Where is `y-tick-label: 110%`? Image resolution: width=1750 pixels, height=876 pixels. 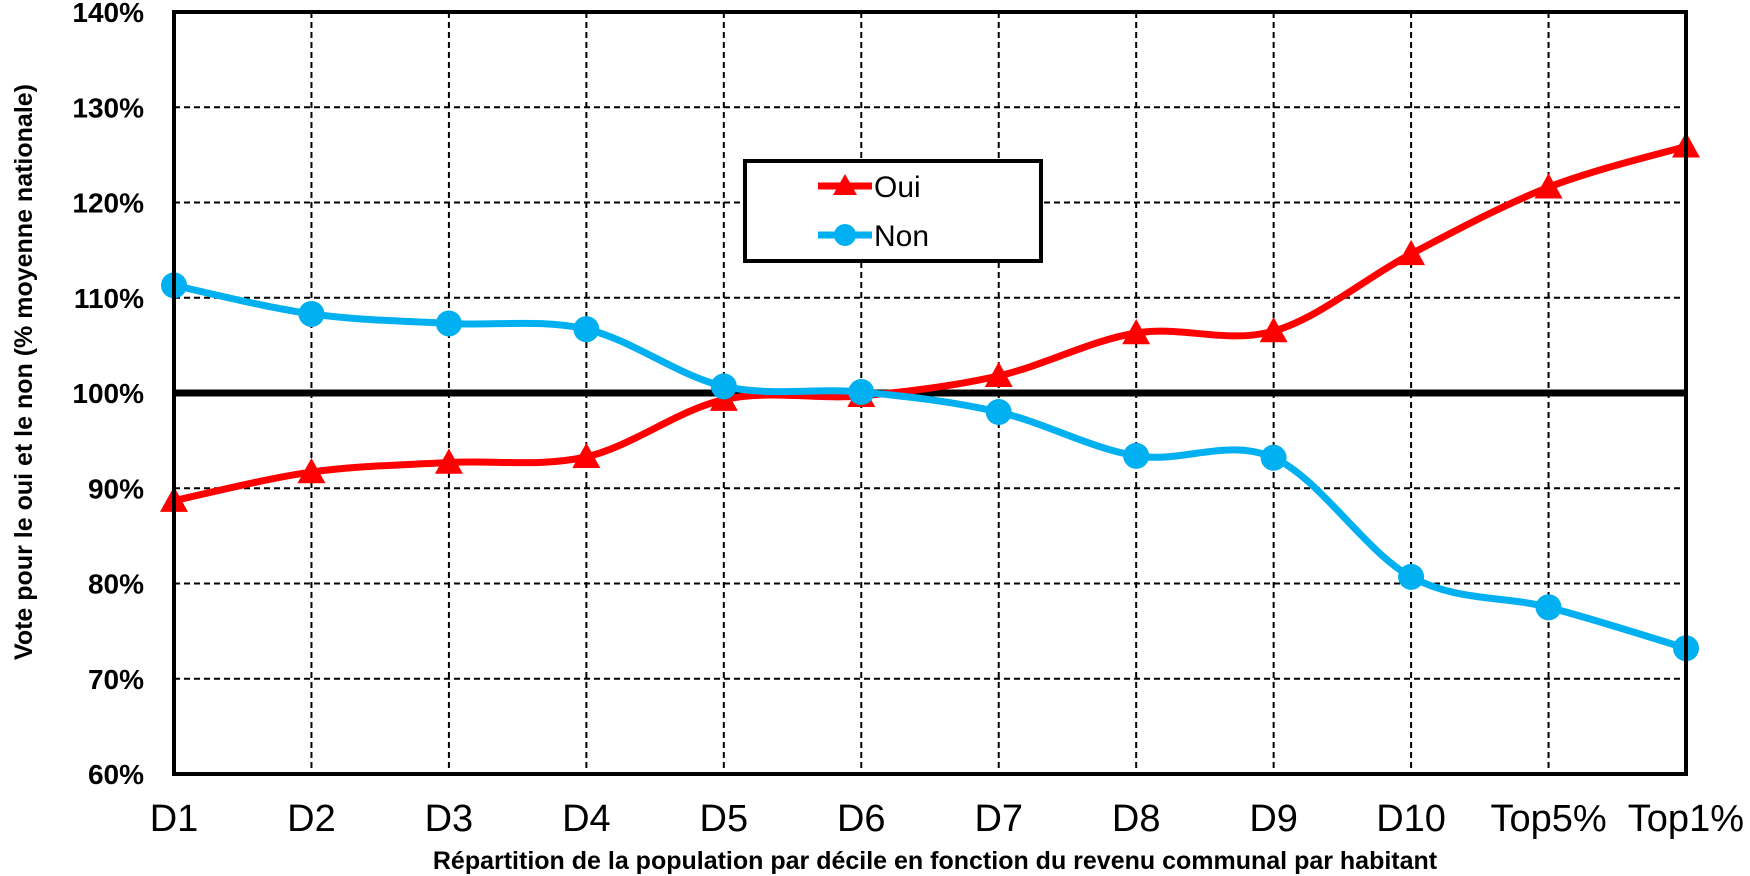
y-tick-label: 110% is located at coordinates (109, 298).